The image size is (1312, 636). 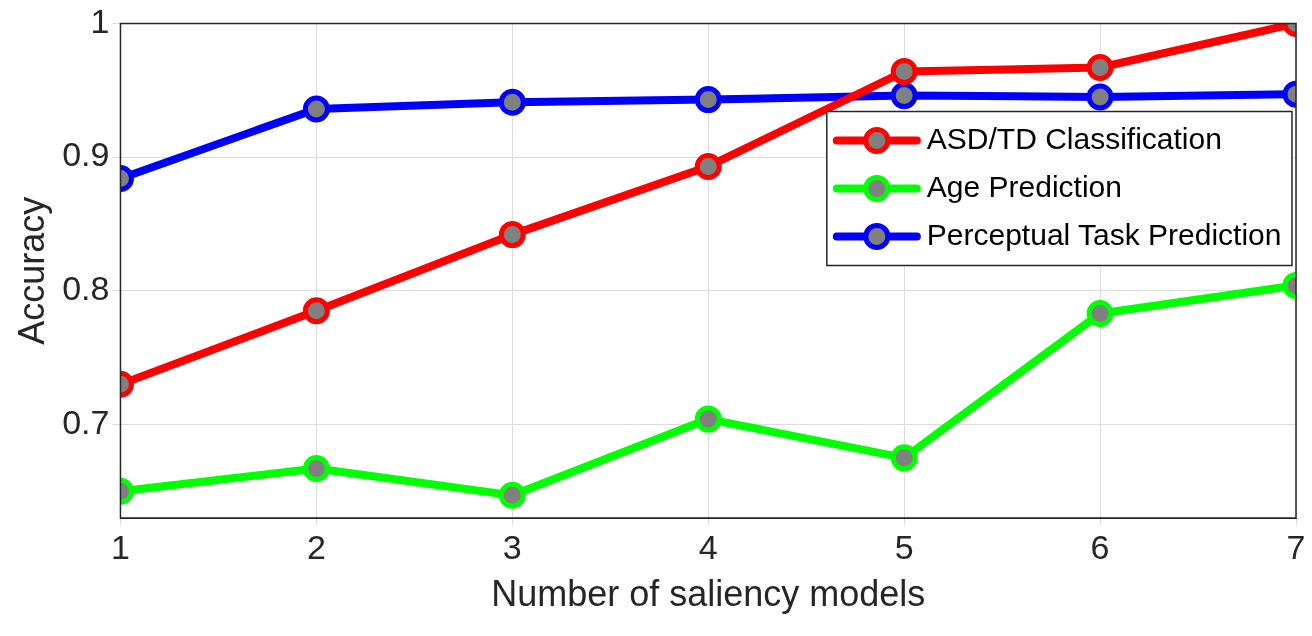 I want to click on legend-label: Perceptual Task Prediction, so click(x=1104, y=234).